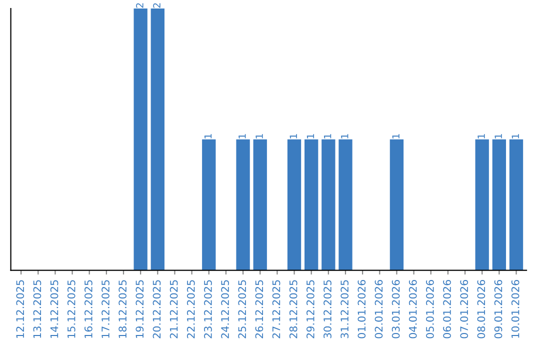 The width and height of the screenshot is (540, 340). I want to click on x-tick-label: 17.12.2025, so click(106, 309).